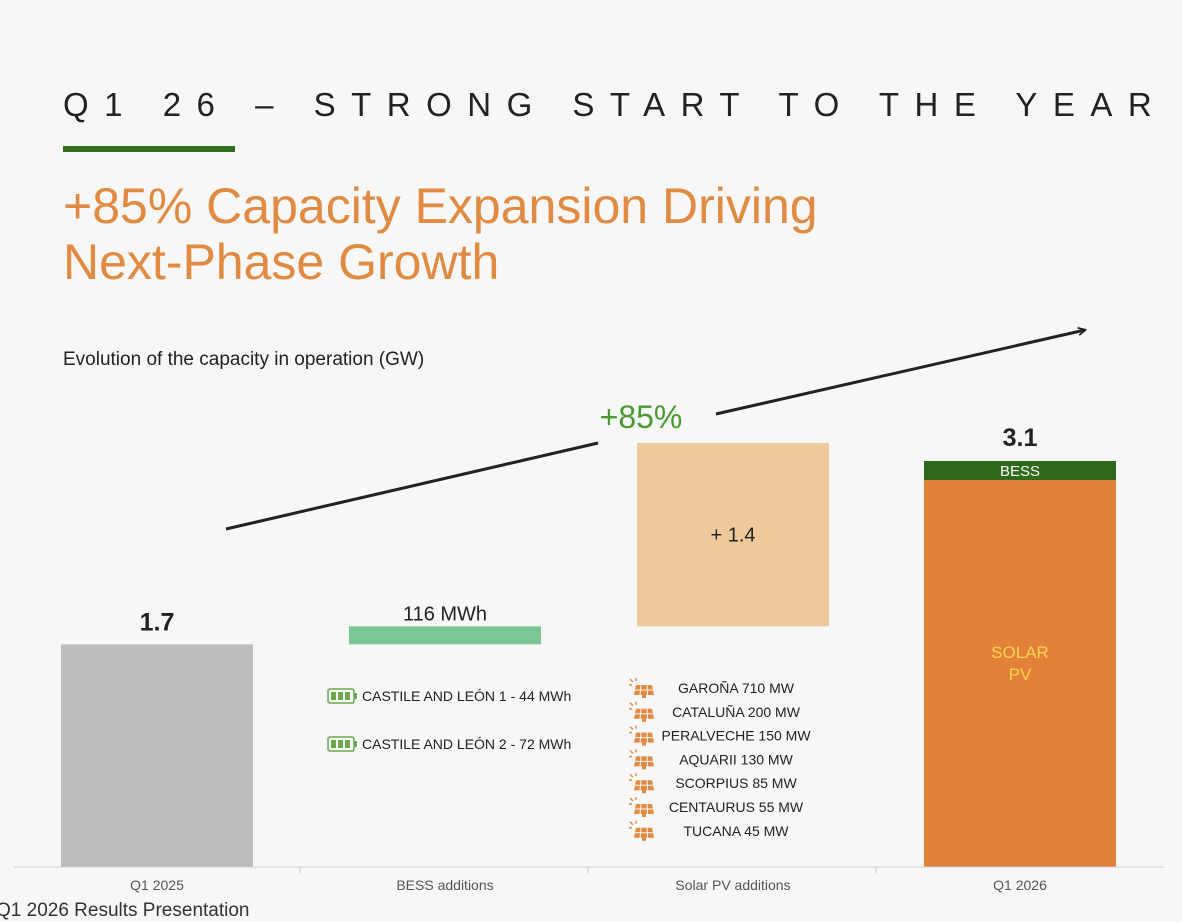 This screenshot has height=922, width=1182. I want to click on bess-project-label: CASTILE AND LEÓN 2 - 72 MWh, so click(466, 744).